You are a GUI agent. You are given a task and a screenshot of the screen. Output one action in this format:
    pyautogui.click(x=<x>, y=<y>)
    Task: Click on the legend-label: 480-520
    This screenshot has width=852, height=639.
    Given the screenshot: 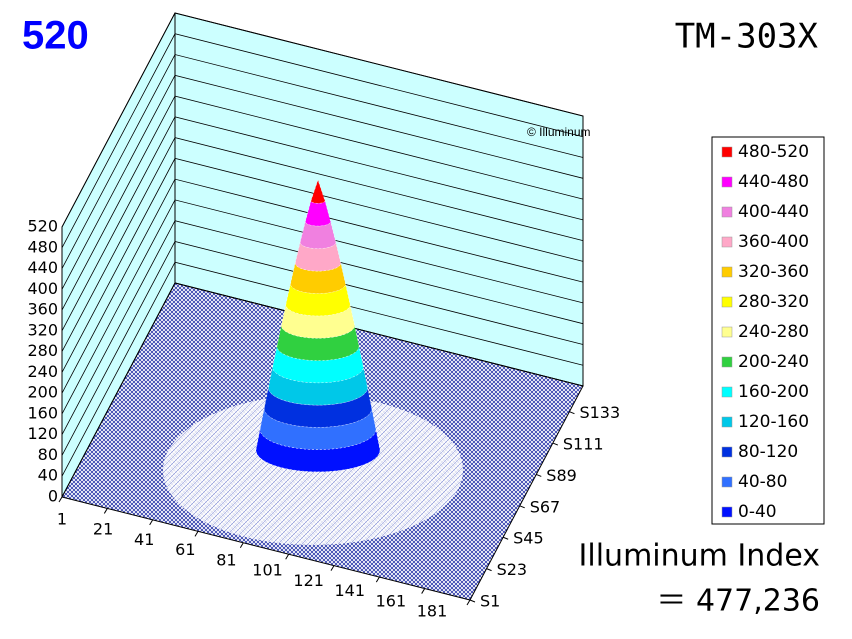 What is the action you would take?
    pyautogui.click(x=773, y=152)
    